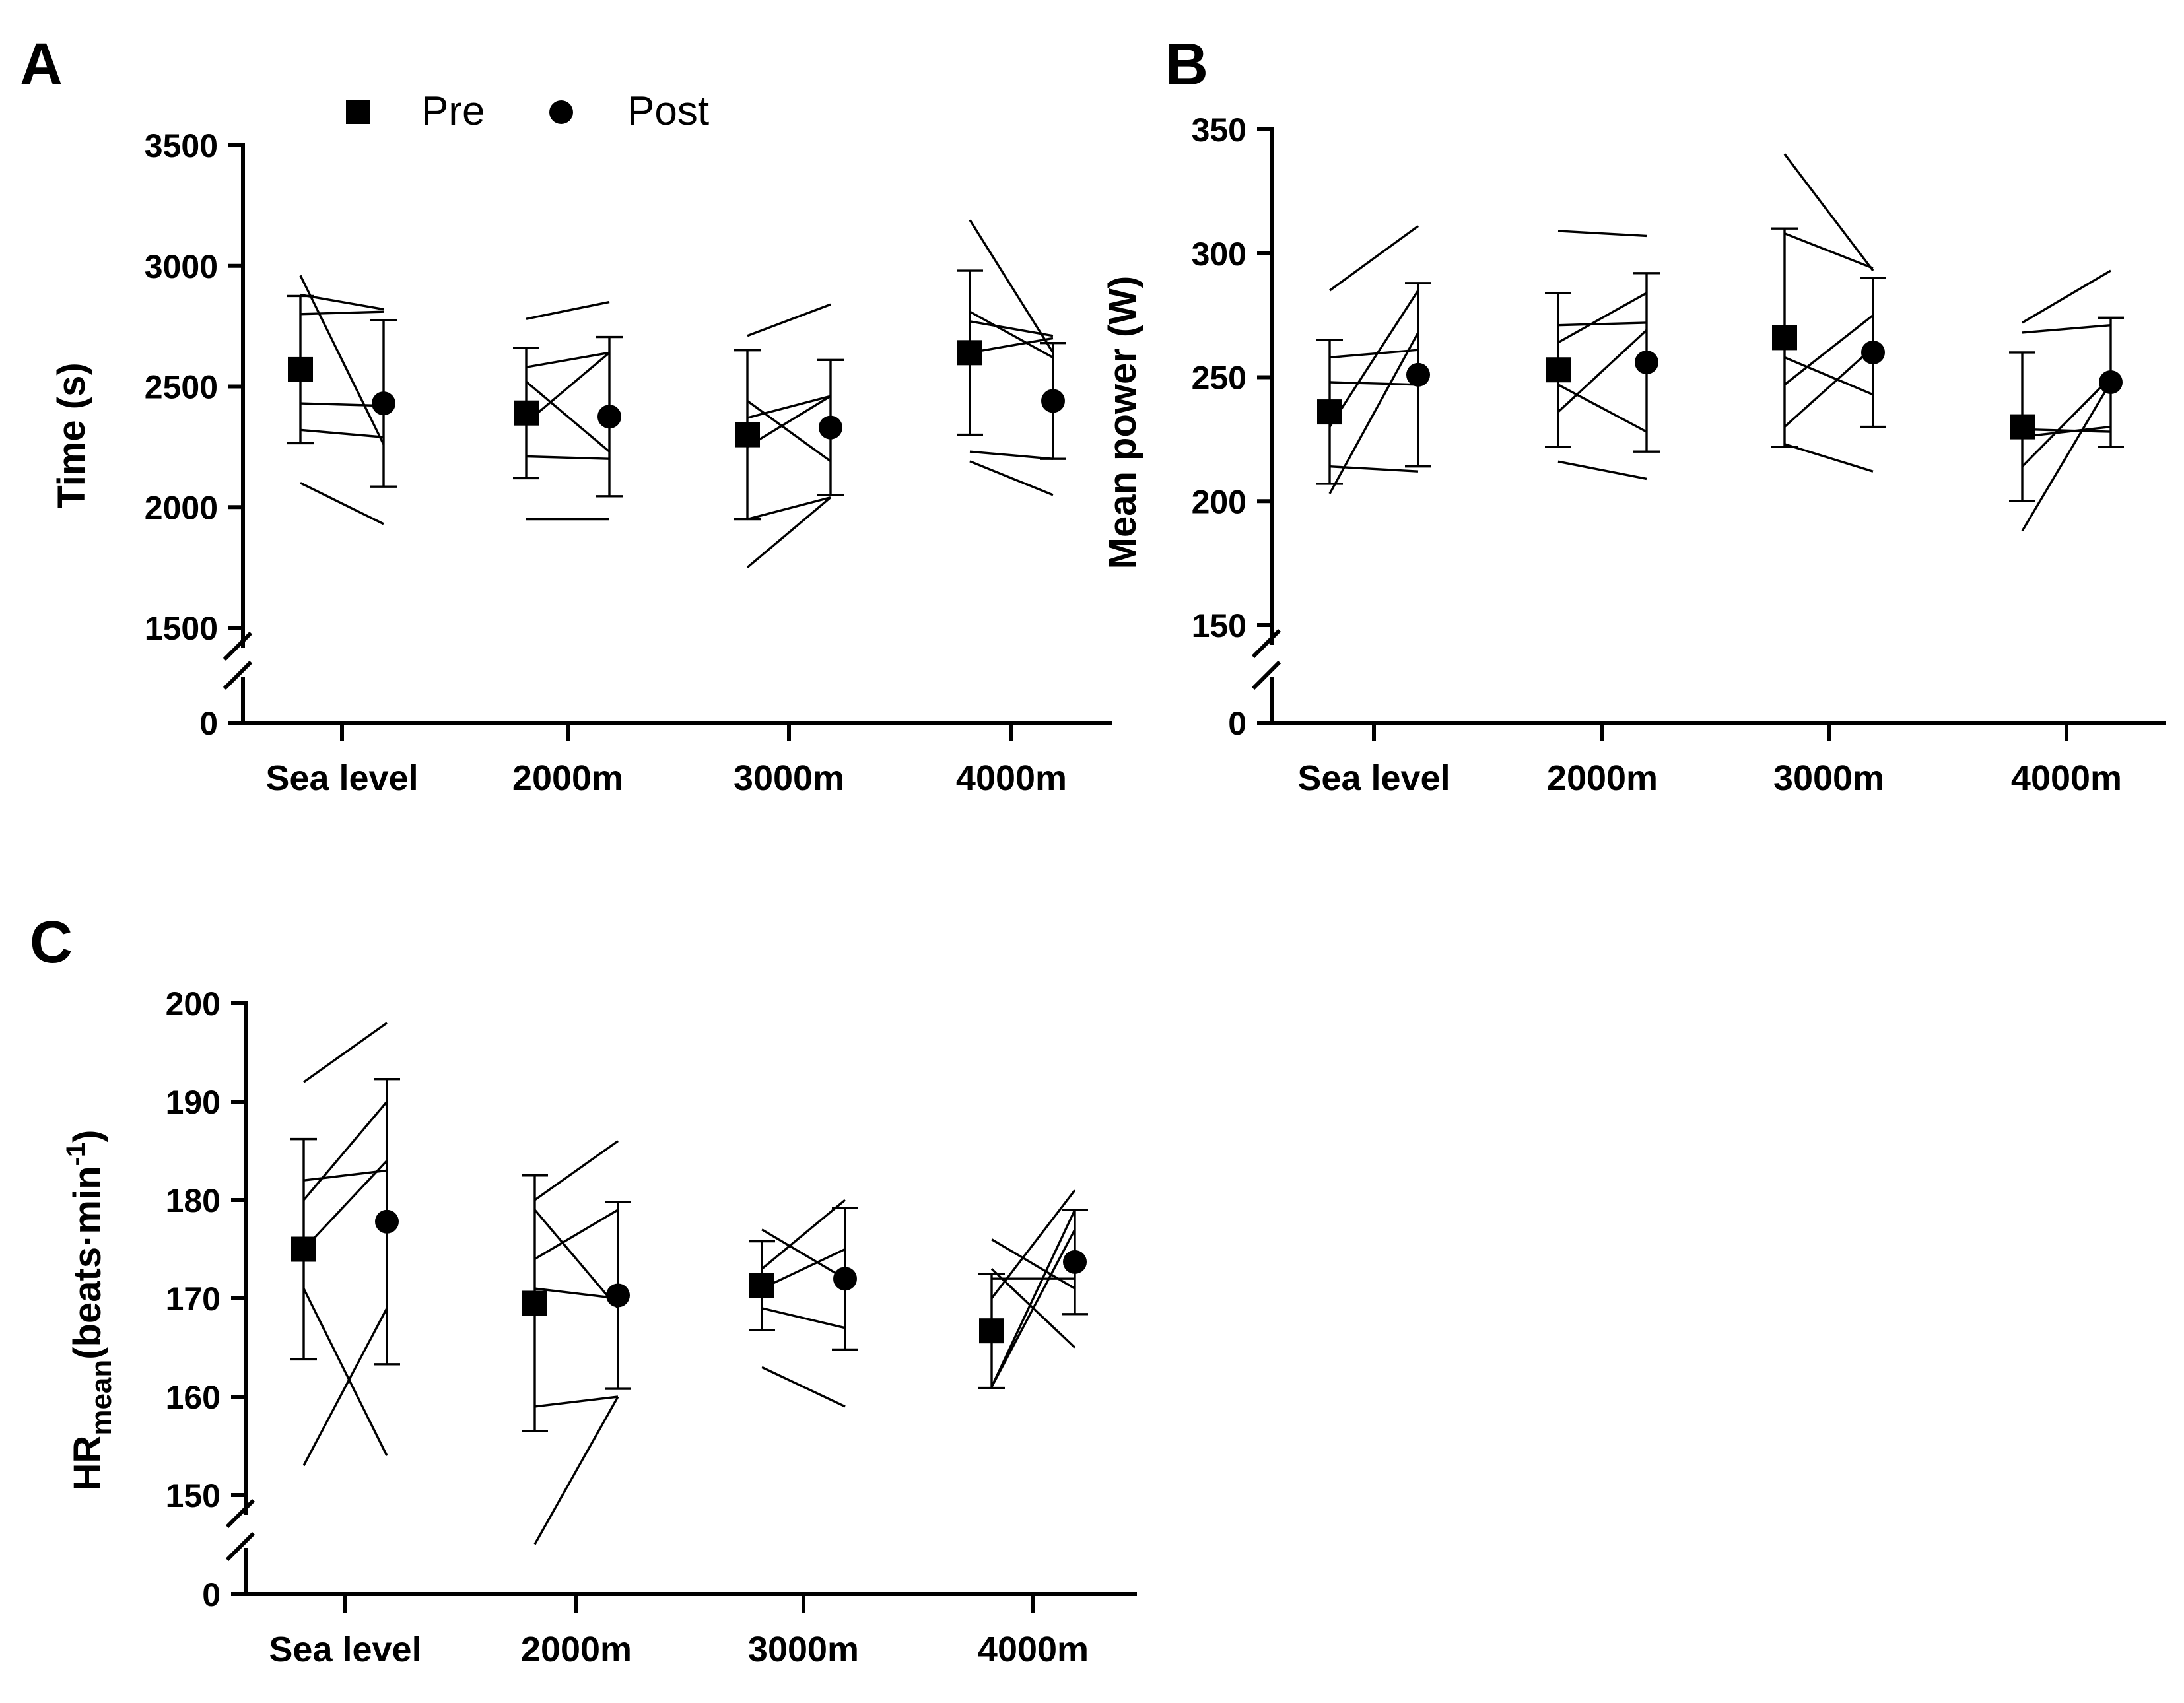 The image size is (2184, 1703). Describe the element at coordinates (193, 1003) in the screenshot. I see `panel-c-y-tick-label: 200` at that location.